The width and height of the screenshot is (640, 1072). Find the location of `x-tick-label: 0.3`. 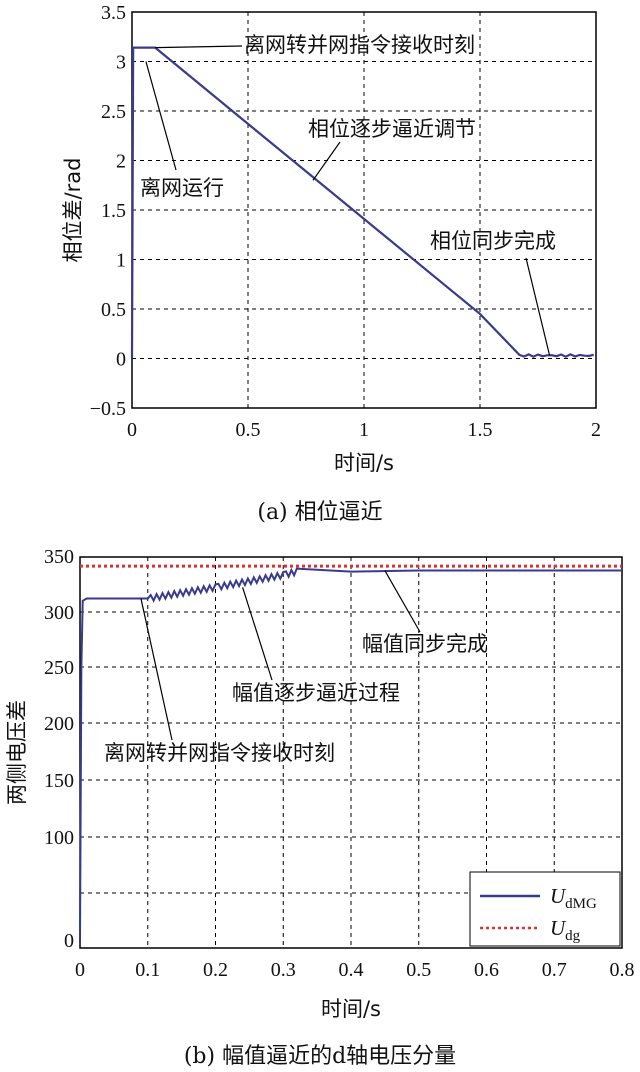

x-tick-label: 0.3 is located at coordinates (283, 970).